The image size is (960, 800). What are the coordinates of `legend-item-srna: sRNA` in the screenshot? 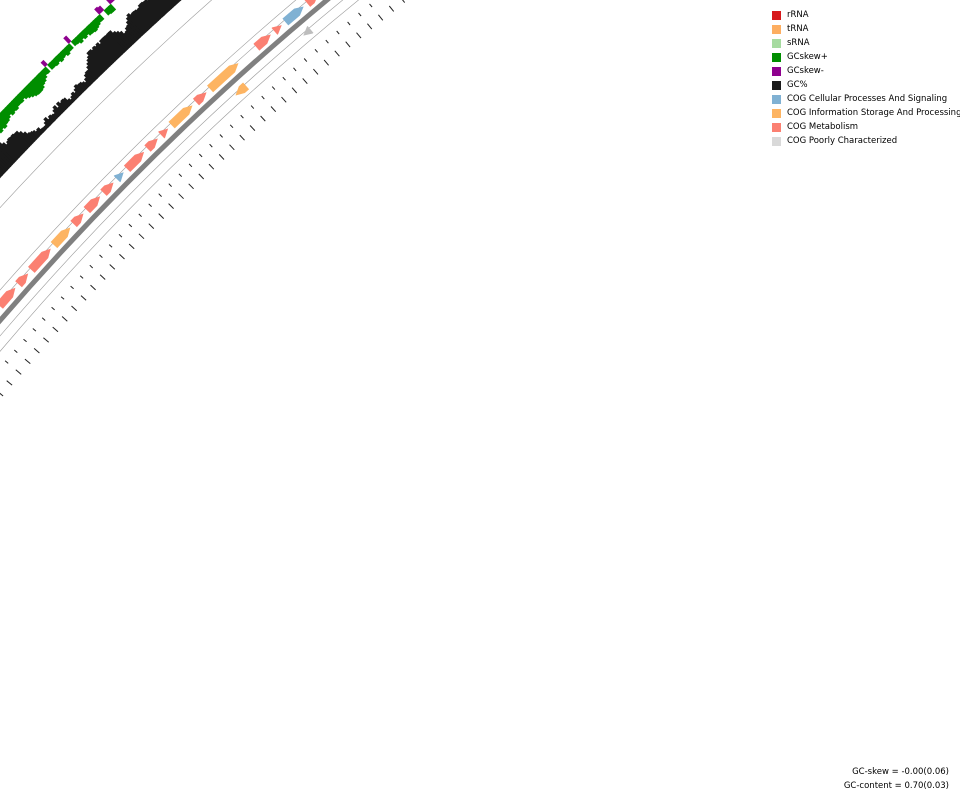 It's located at (866, 43).